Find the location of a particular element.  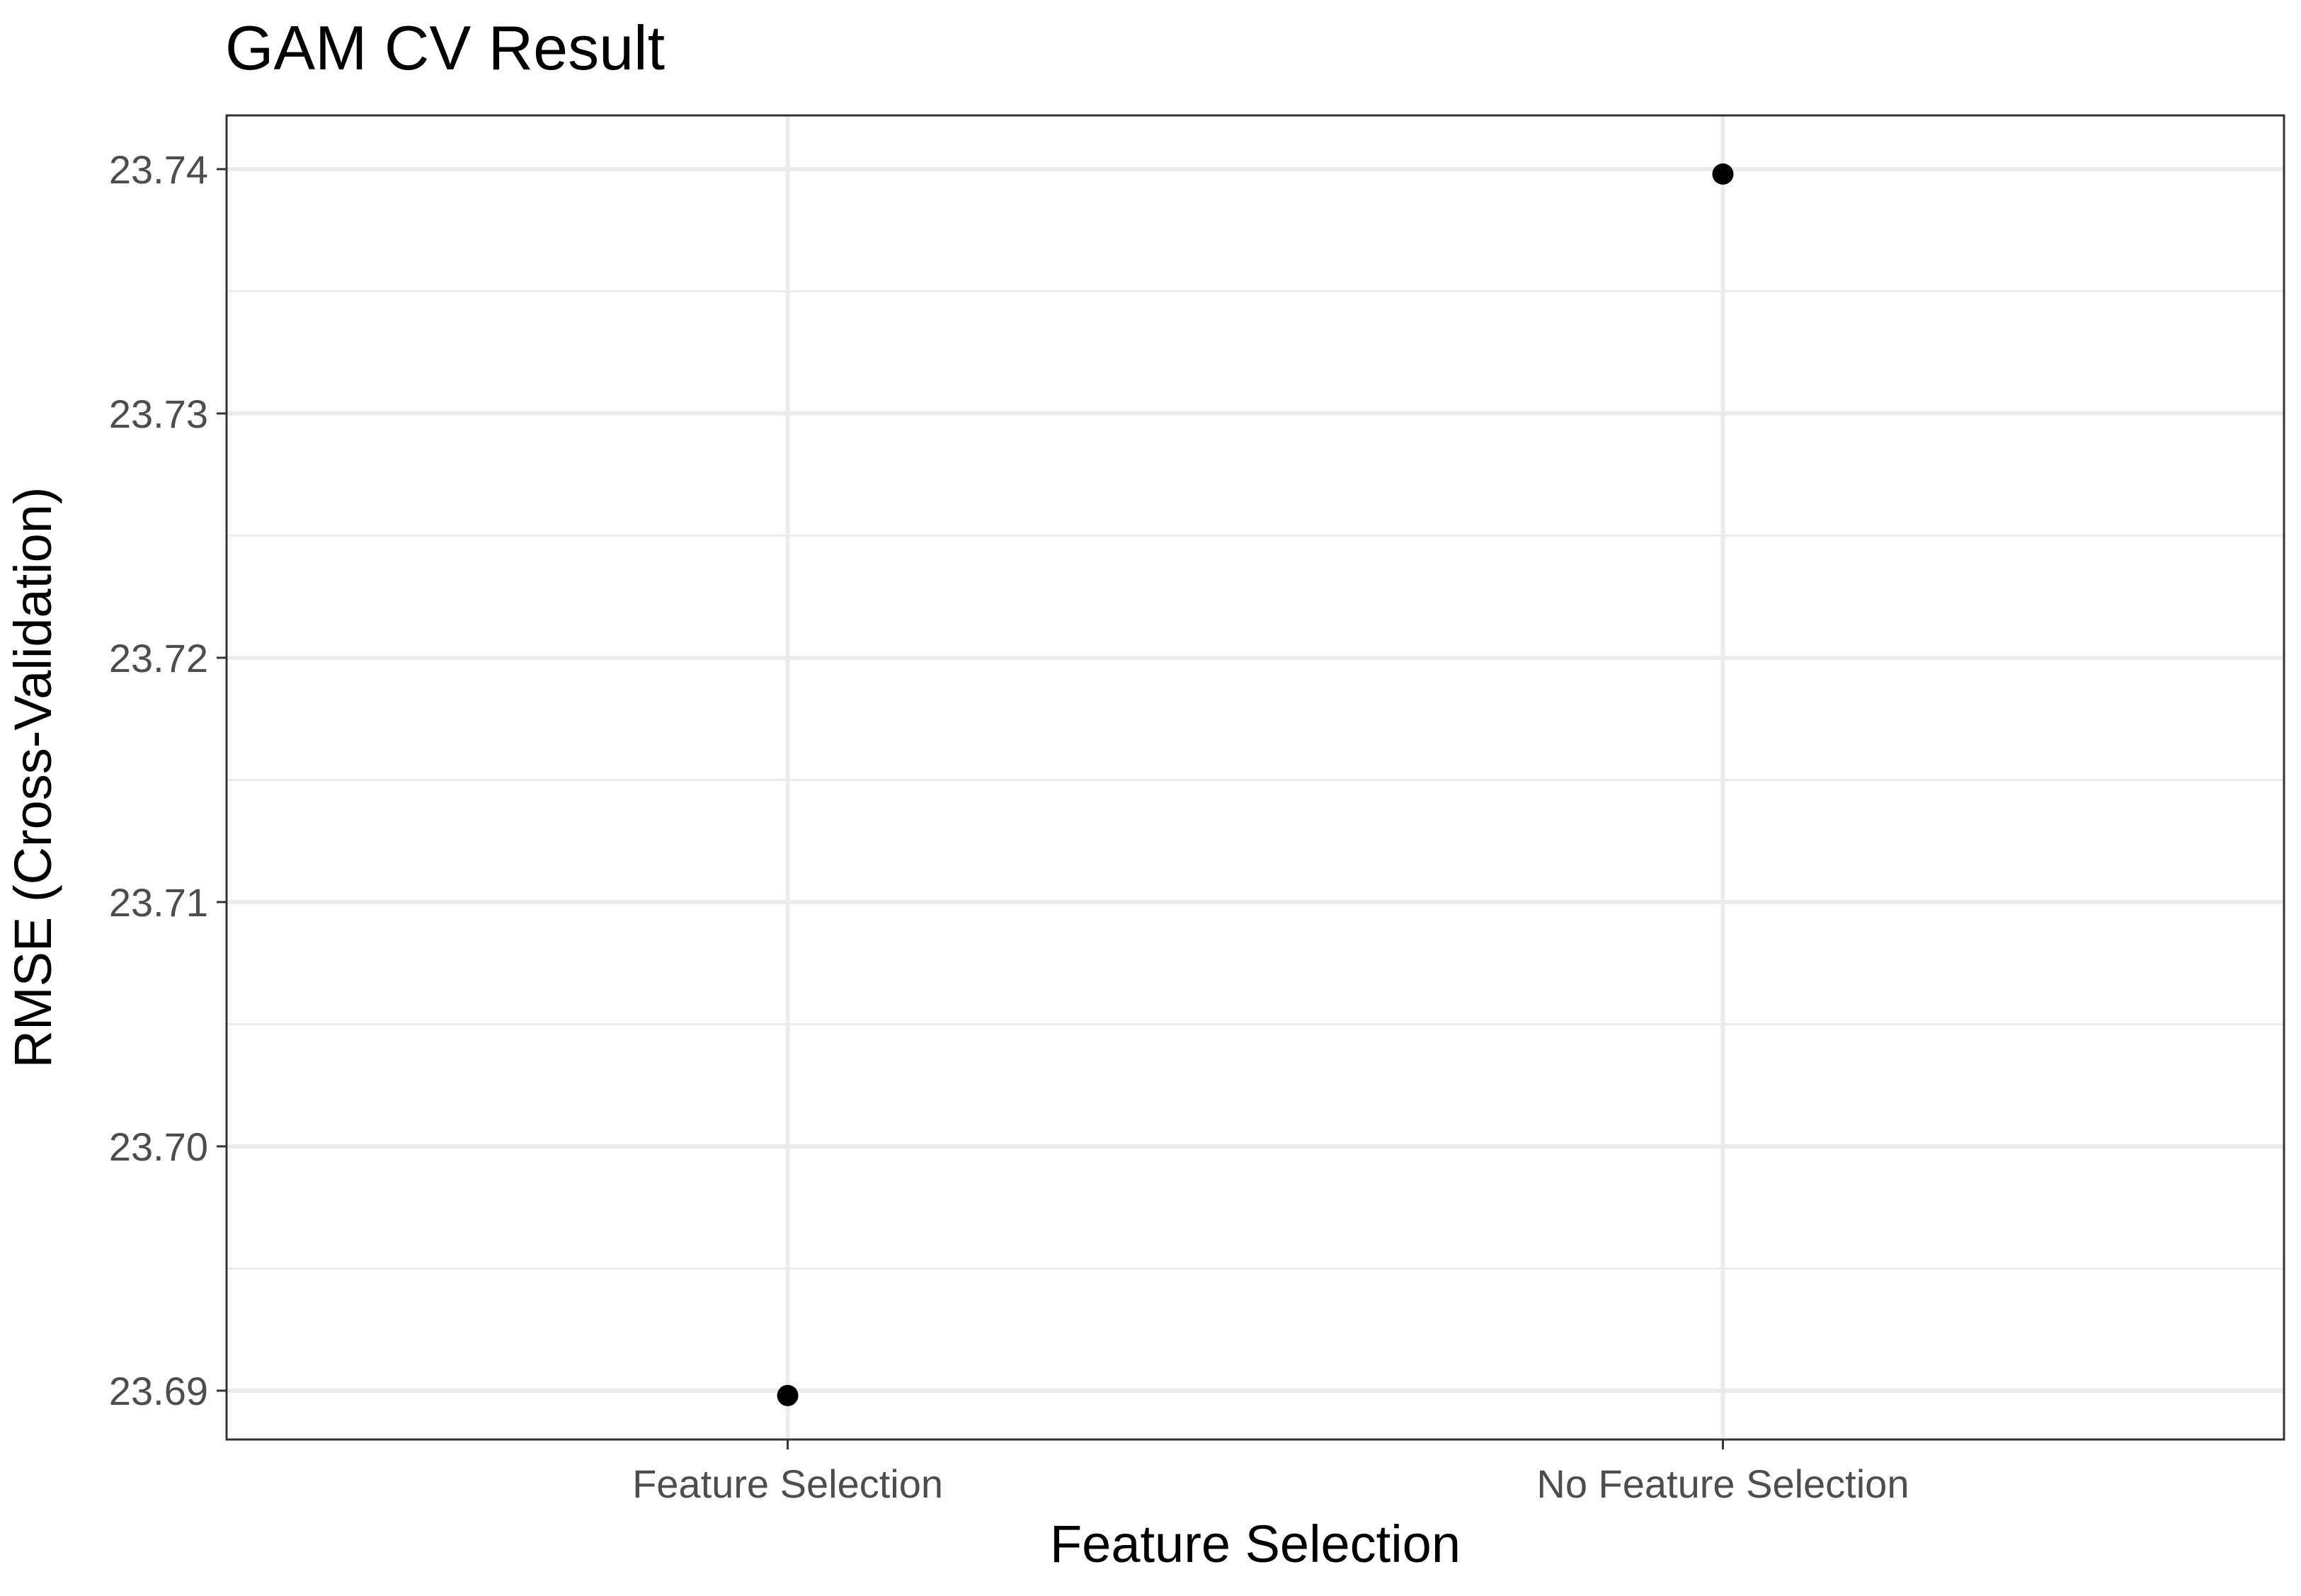

y-tick-label: 23.74 is located at coordinates (158, 169).